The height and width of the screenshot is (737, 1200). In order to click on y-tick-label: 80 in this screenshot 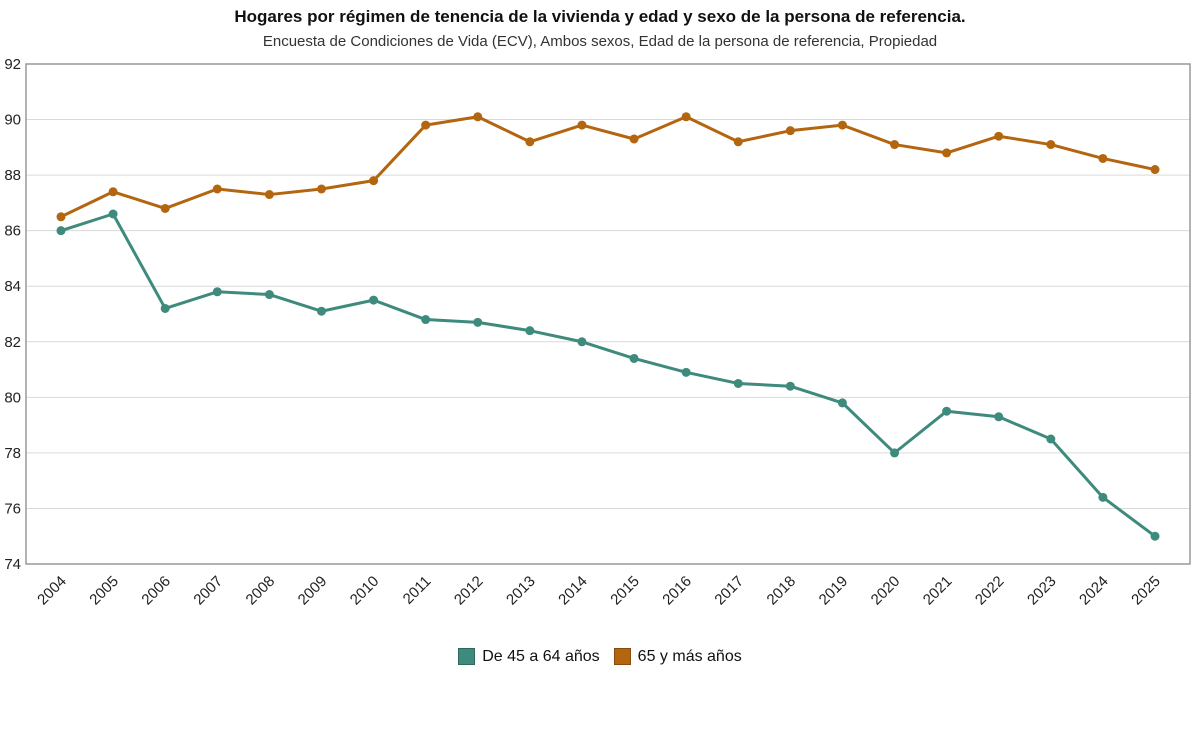, I will do `click(12, 397)`.